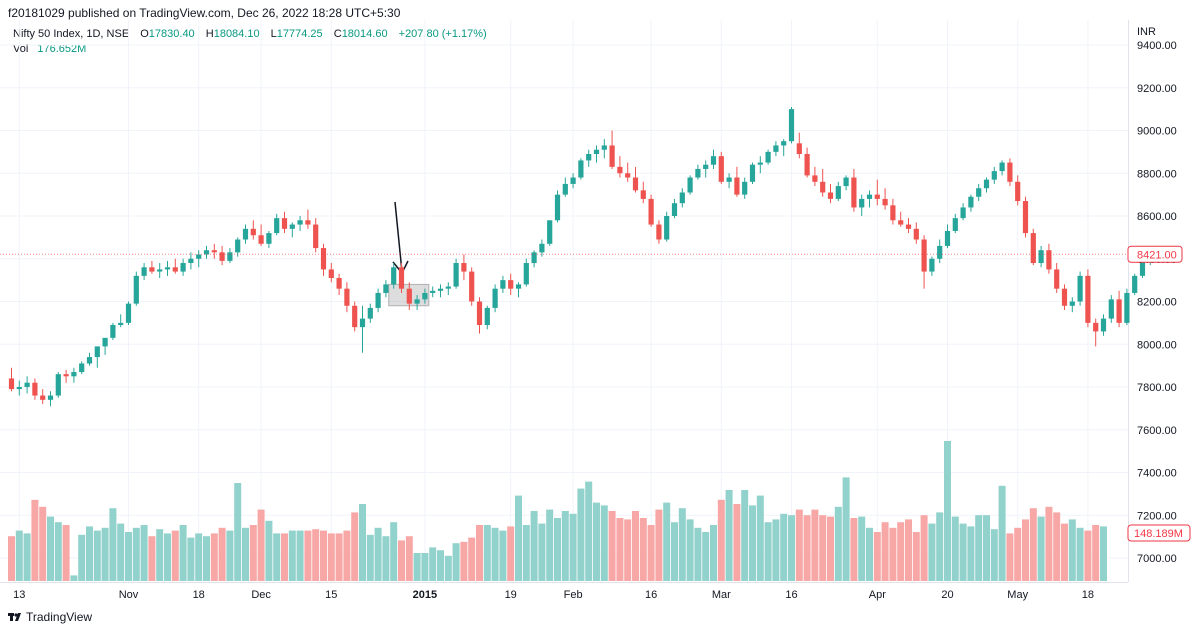 The image size is (1200, 631). Describe the element at coordinates (59, 617) in the screenshot. I see `brand-name: TradingView` at that location.